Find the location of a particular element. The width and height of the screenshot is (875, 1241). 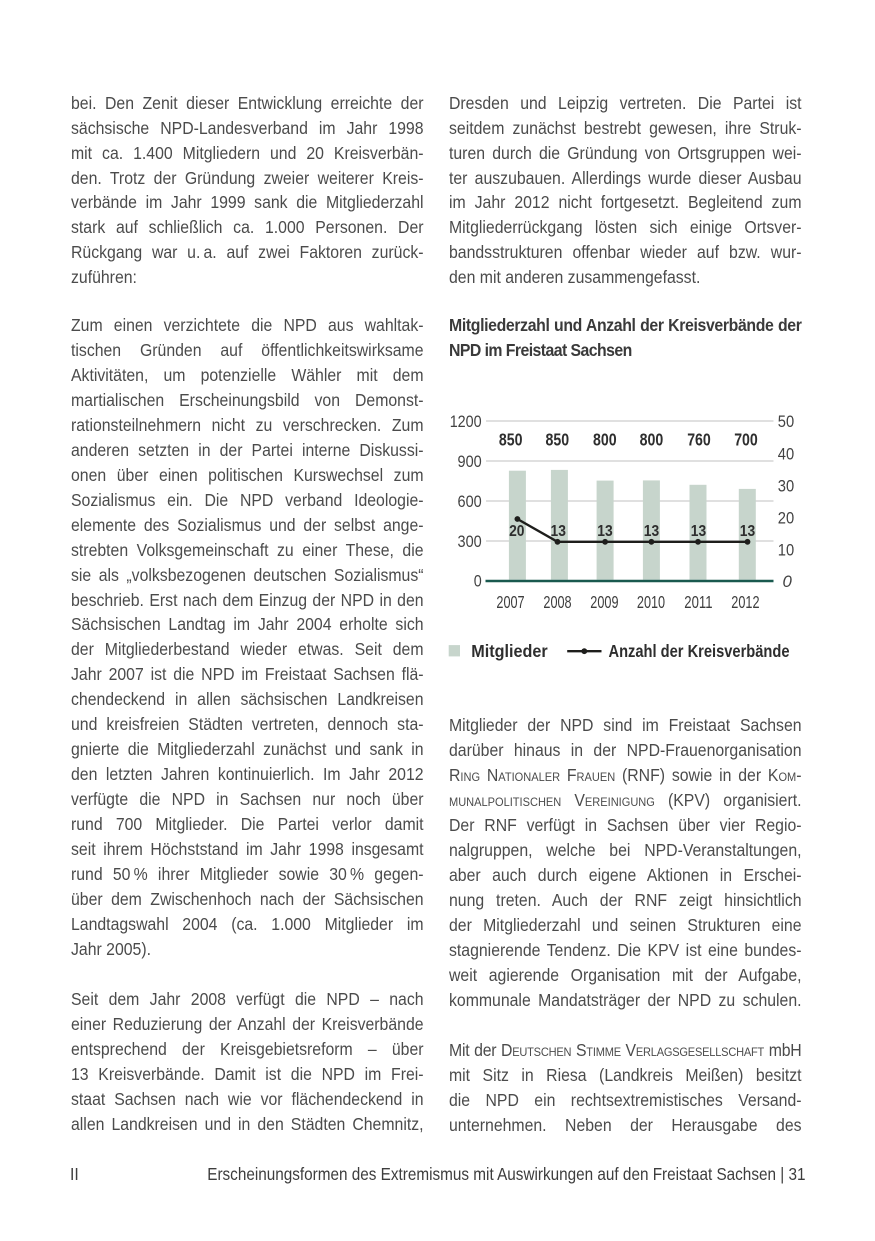

svg-text: 2008 is located at coordinates (557, 602).